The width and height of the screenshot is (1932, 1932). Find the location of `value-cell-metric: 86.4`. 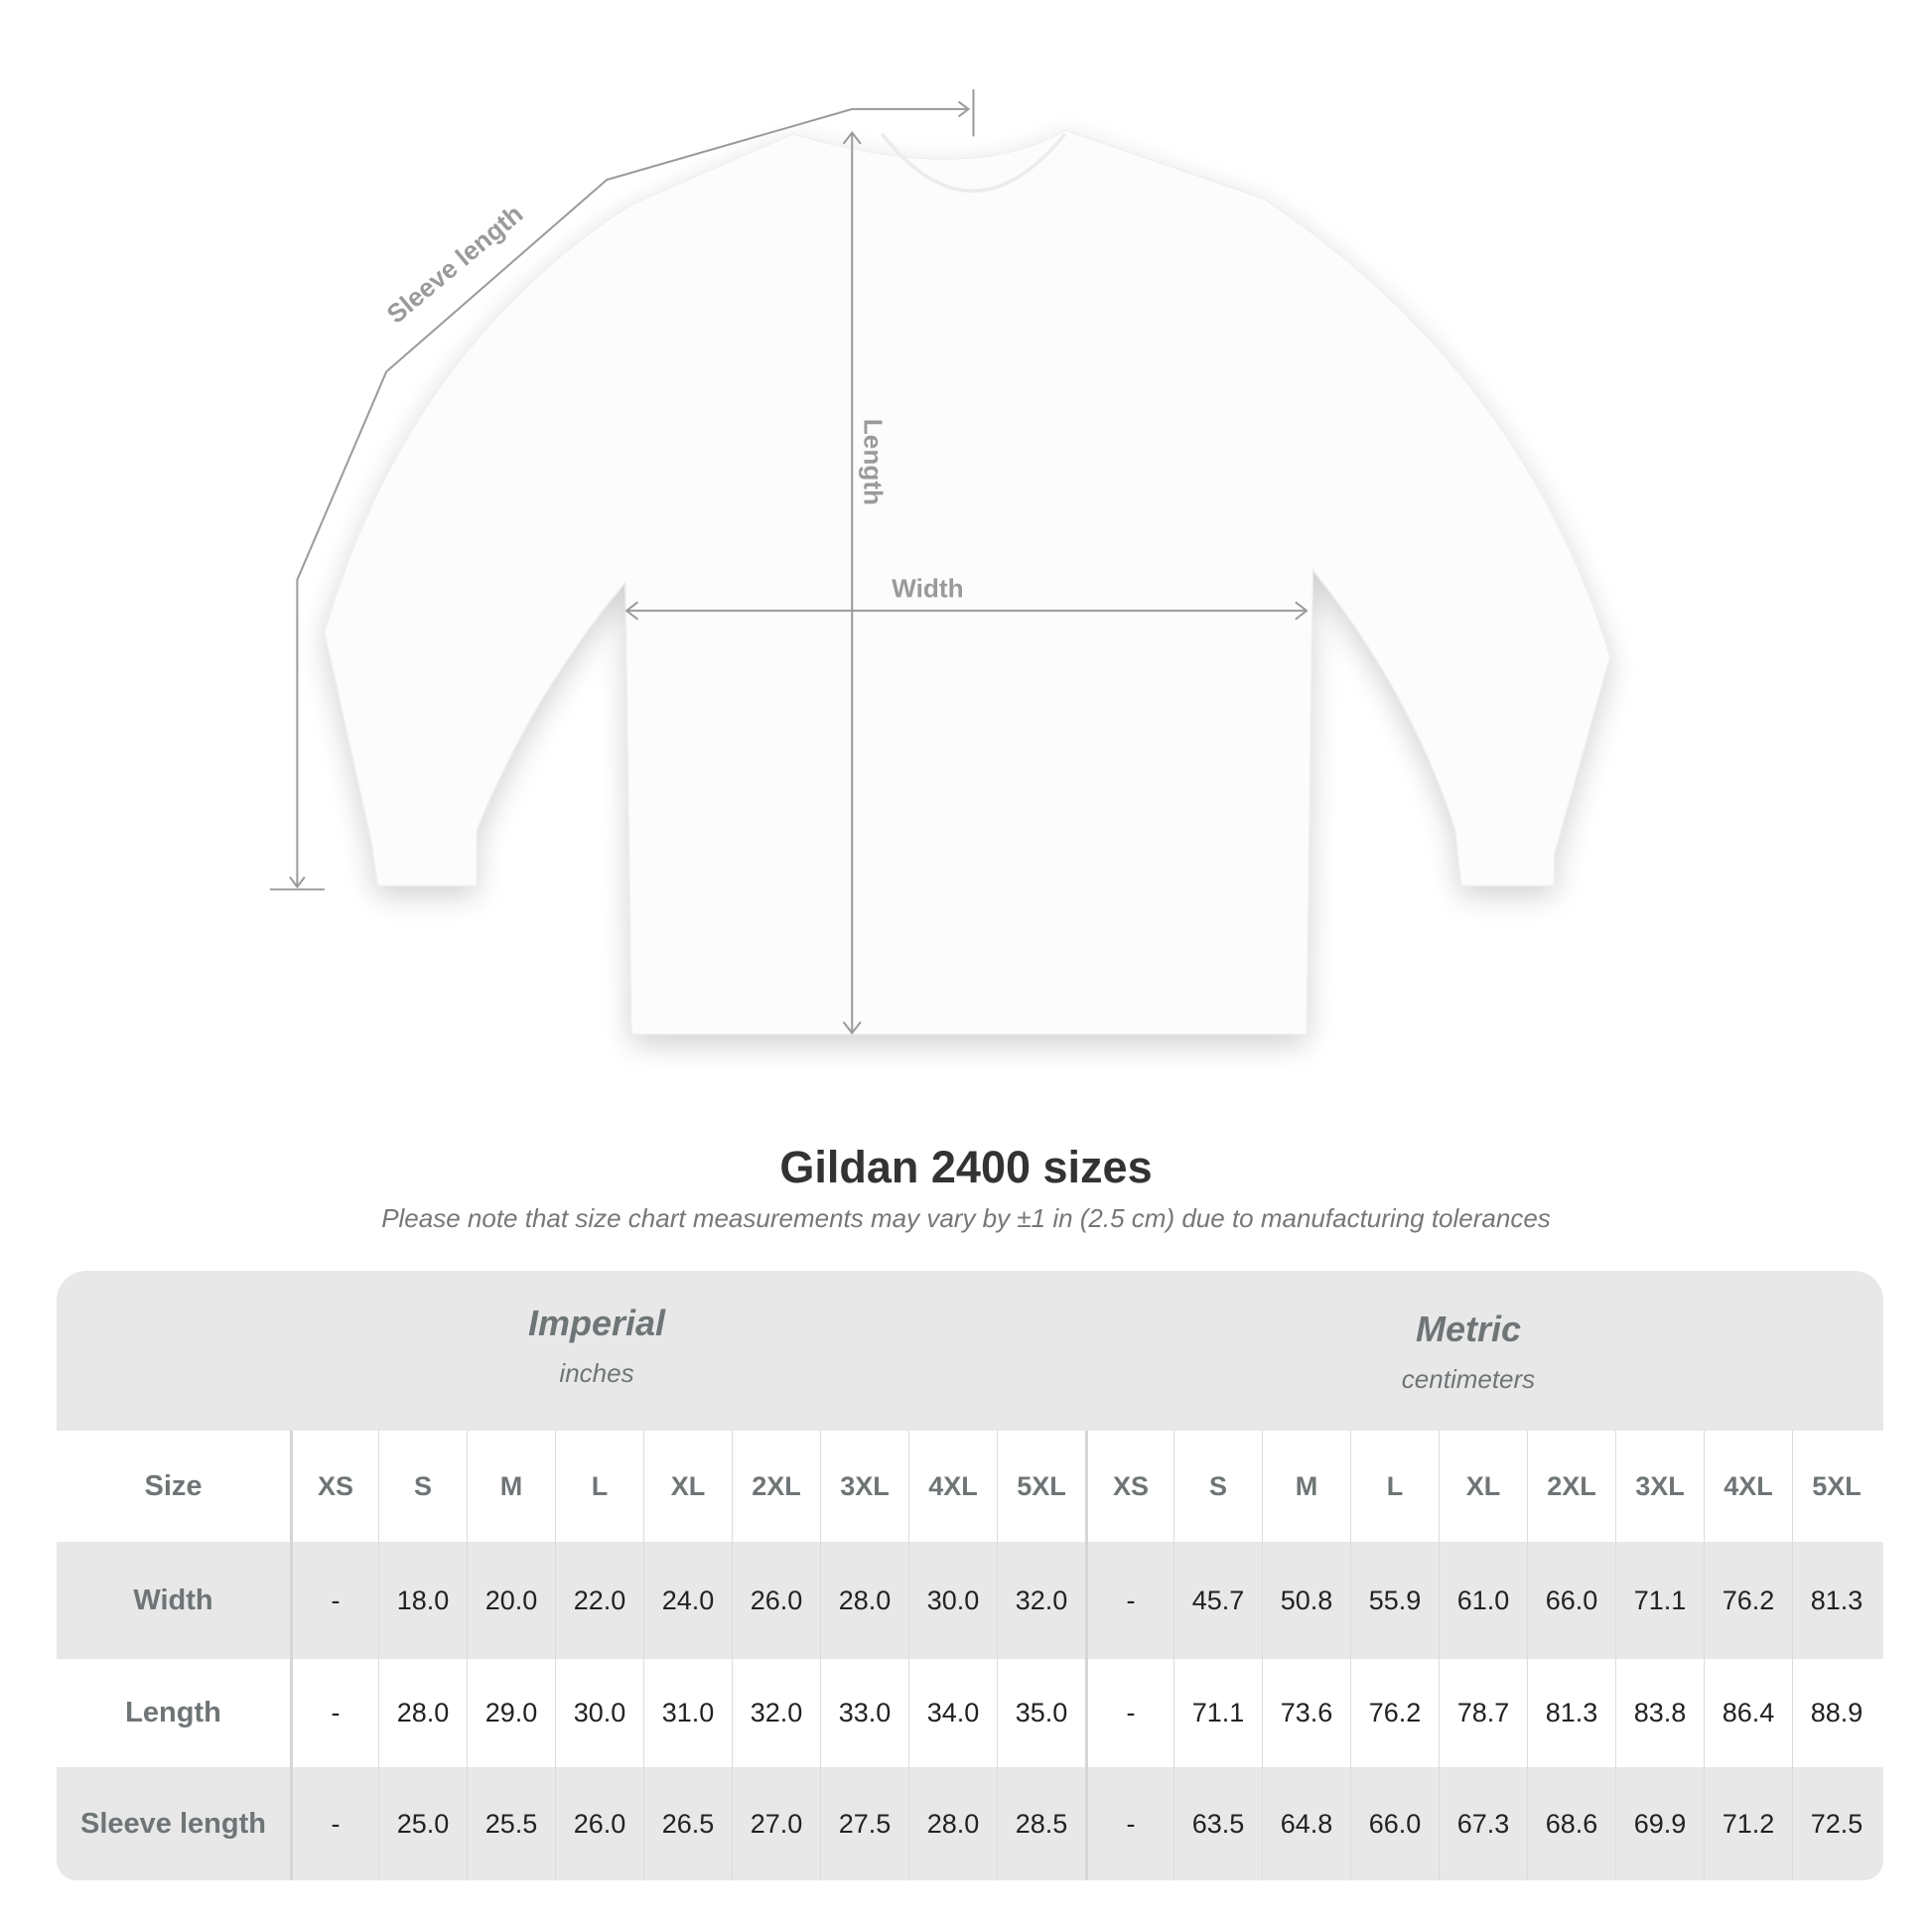

value-cell-metric: 86.4 is located at coordinates (1748, 1713).